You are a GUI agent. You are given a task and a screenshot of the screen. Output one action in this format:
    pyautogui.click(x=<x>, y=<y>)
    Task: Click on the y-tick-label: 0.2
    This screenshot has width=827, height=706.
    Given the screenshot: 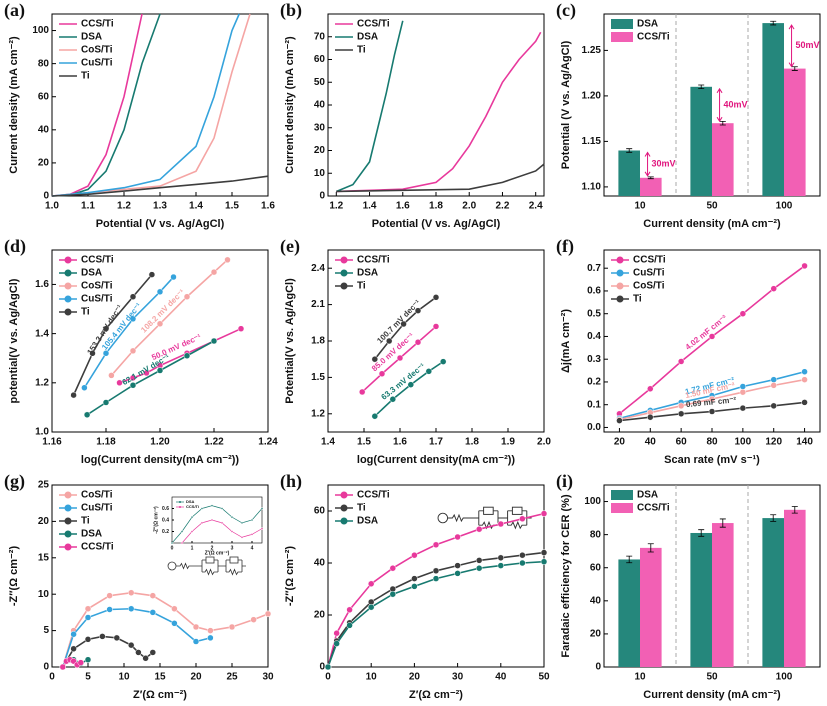 What is the action you would take?
    pyautogui.click(x=594, y=382)
    